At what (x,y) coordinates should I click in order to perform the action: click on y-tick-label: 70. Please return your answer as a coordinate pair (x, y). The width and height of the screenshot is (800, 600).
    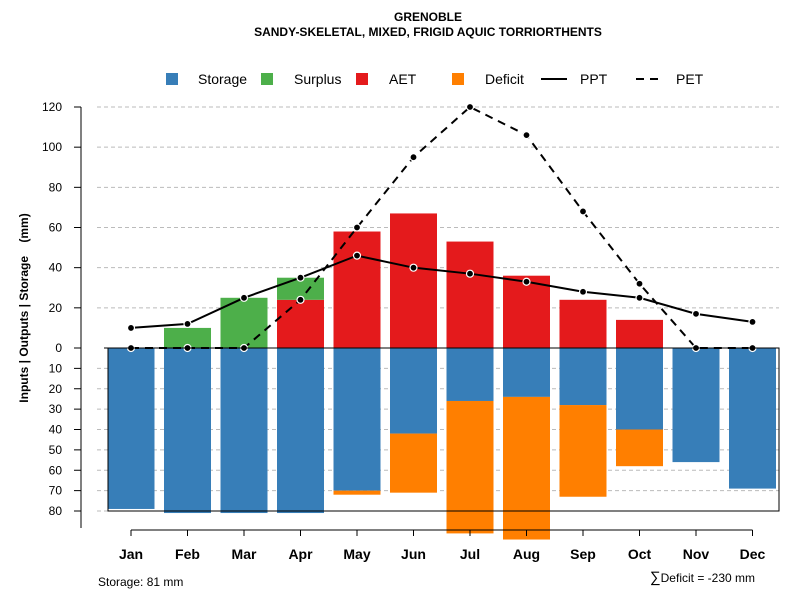
    Looking at the image, I should click on (56, 491).